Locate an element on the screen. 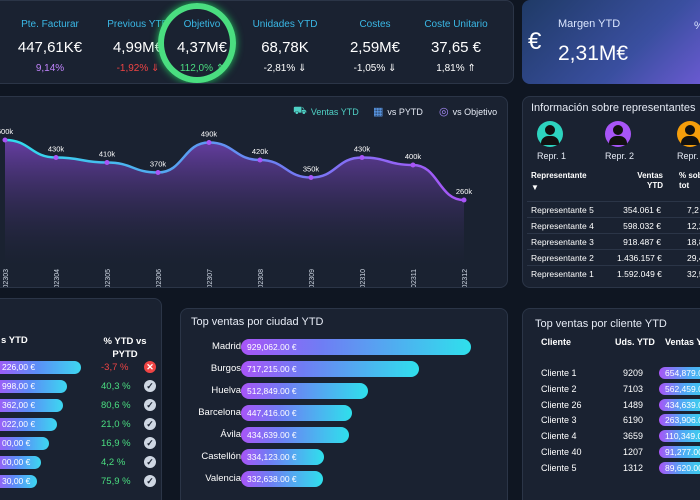 The image size is (700, 500). client-units: 1207 is located at coordinates (633, 452).